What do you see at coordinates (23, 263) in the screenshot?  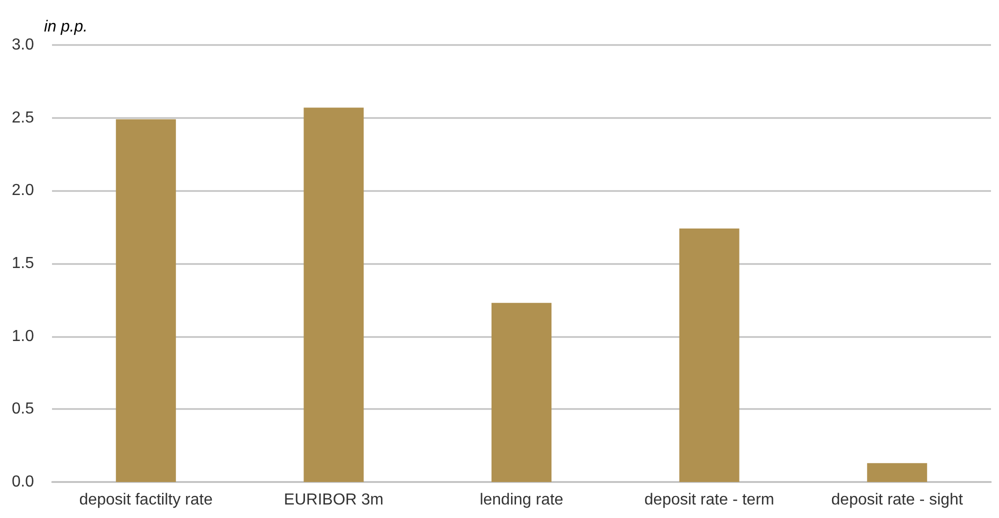 I see `y-tick-label: 1.5` at bounding box center [23, 263].